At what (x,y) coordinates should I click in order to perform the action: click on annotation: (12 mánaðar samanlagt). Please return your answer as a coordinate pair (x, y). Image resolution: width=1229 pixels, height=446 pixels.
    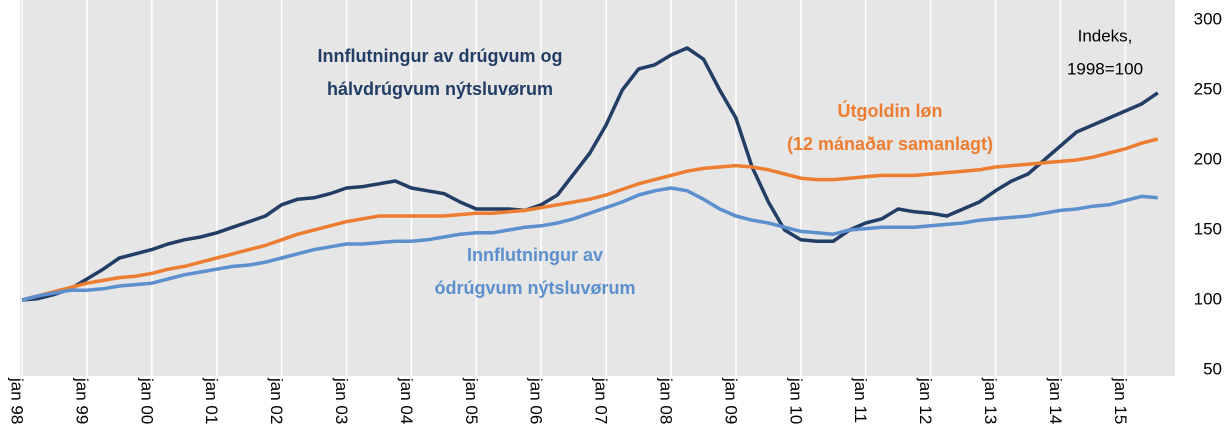
    Looking at the image, I should click on (890, 144).